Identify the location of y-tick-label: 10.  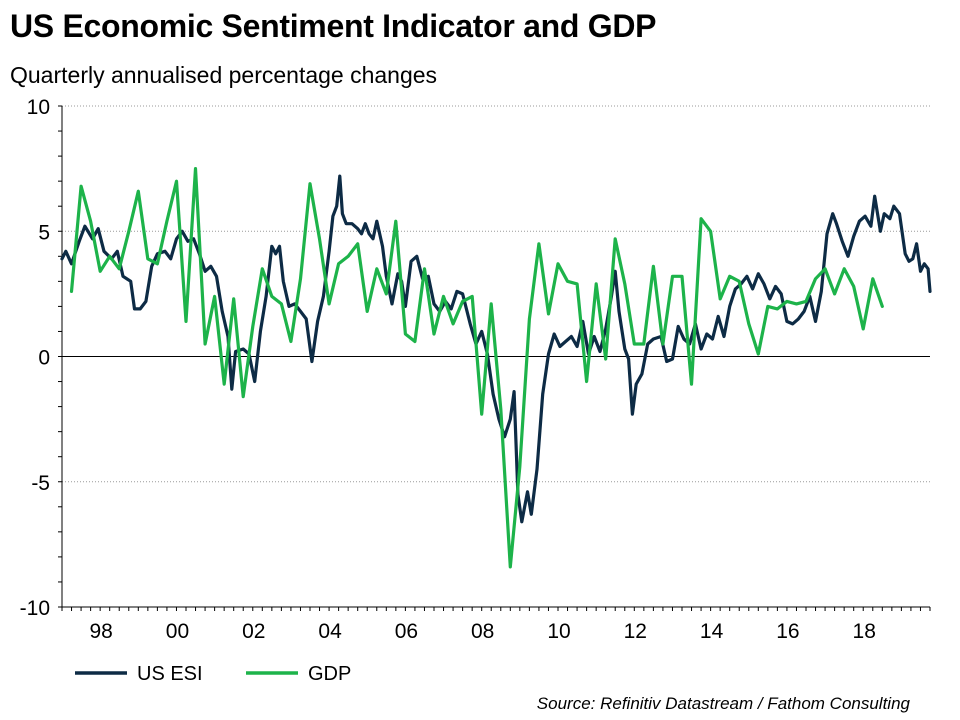
(38, 107).